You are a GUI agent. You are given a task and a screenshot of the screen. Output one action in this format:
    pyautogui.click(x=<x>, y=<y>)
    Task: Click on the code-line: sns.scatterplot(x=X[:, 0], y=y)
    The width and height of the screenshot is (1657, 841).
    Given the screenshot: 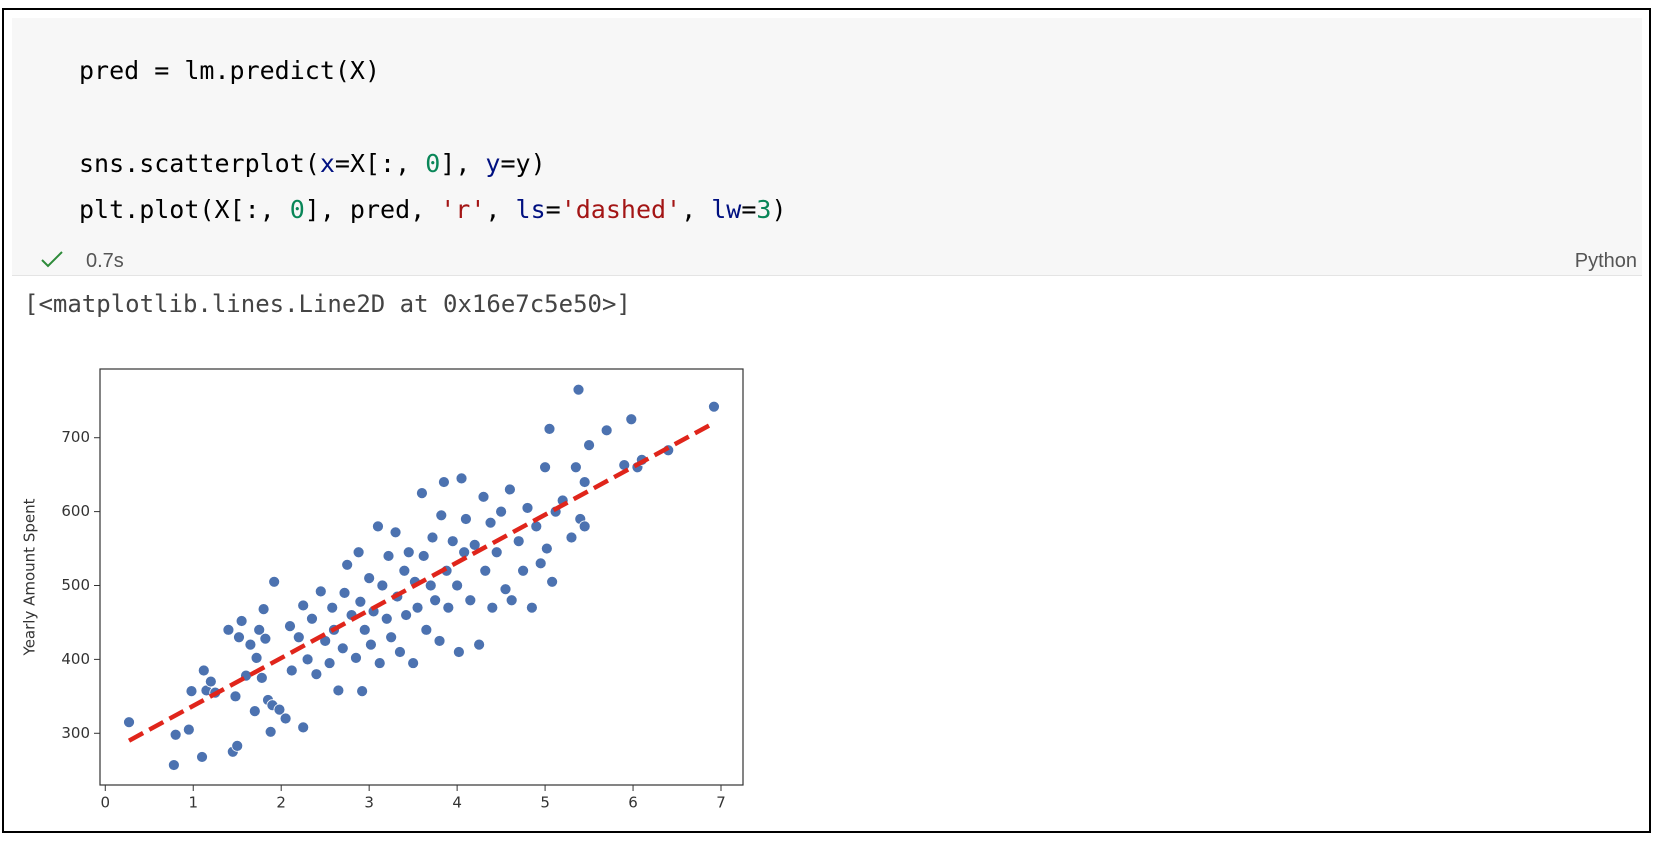 What is the action you would take?
    pyautogui.click(x=312, y=164)
    